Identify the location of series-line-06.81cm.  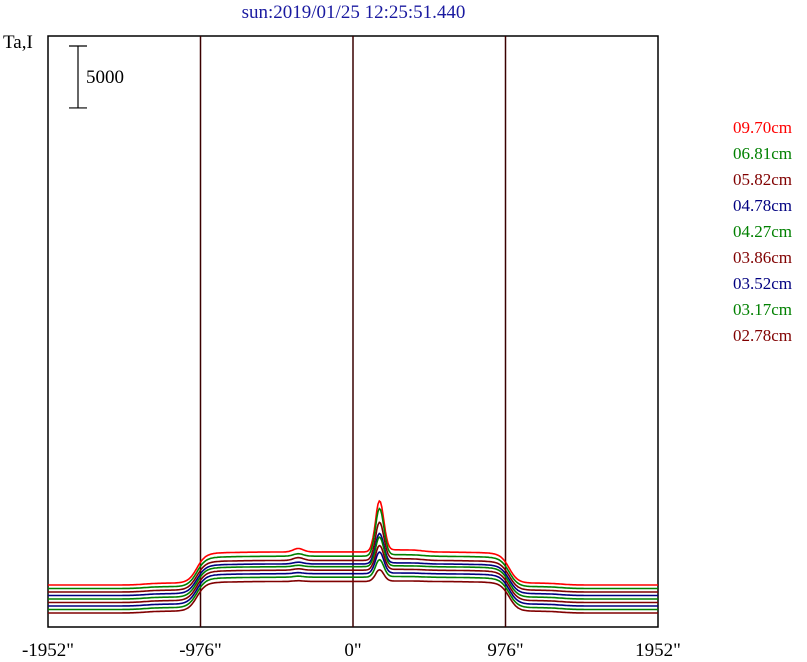
(353, 548).